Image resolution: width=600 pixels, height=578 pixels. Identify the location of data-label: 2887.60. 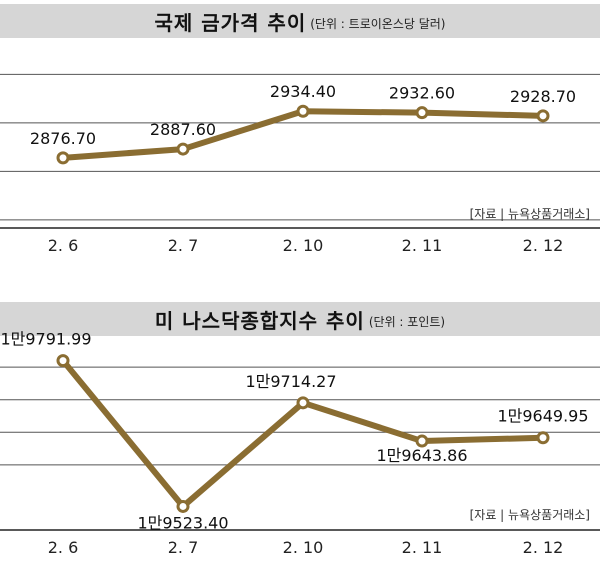
(183, 129).